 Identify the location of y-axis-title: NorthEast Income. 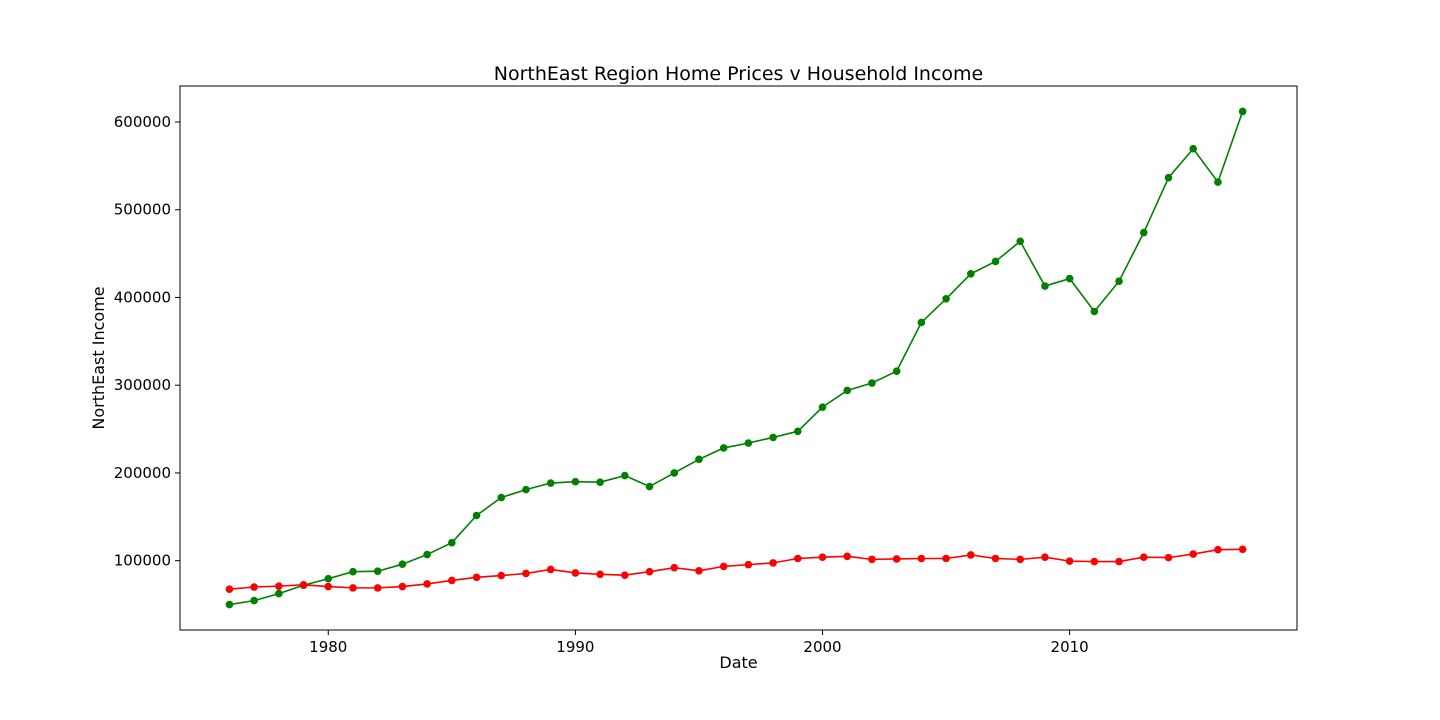
(98, 357).